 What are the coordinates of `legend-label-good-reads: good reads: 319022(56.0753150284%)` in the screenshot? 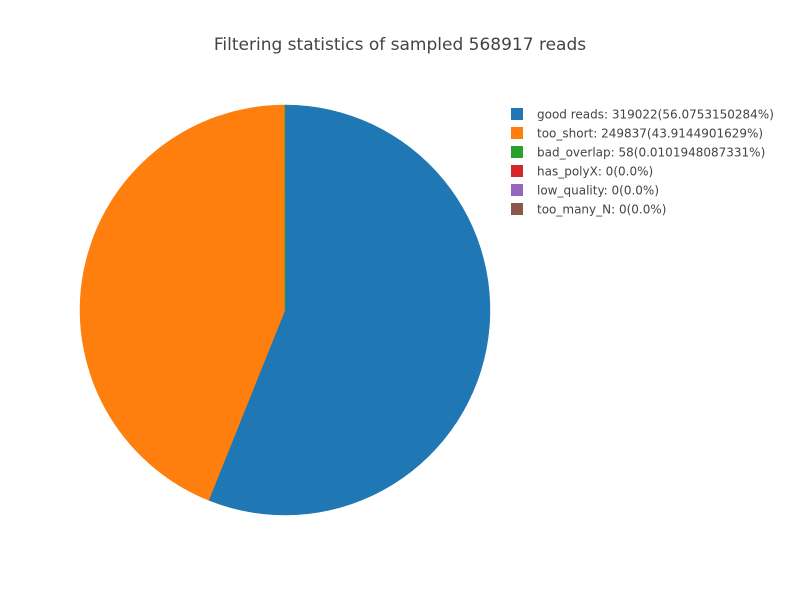 It's located at (655, 115).